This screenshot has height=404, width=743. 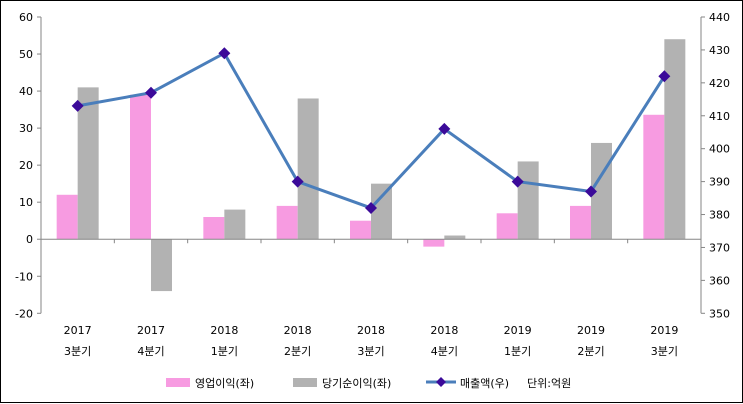 I want to click on right-tick-label: 360, so click(x=719, y=280).